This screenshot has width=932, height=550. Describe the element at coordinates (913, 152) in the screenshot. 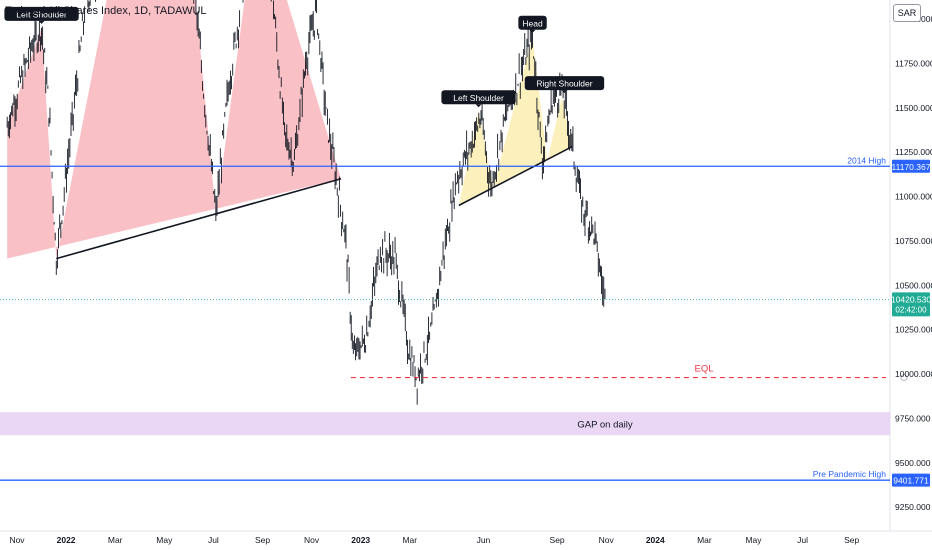

I see `y-tick-label: 11250.000` at that location.